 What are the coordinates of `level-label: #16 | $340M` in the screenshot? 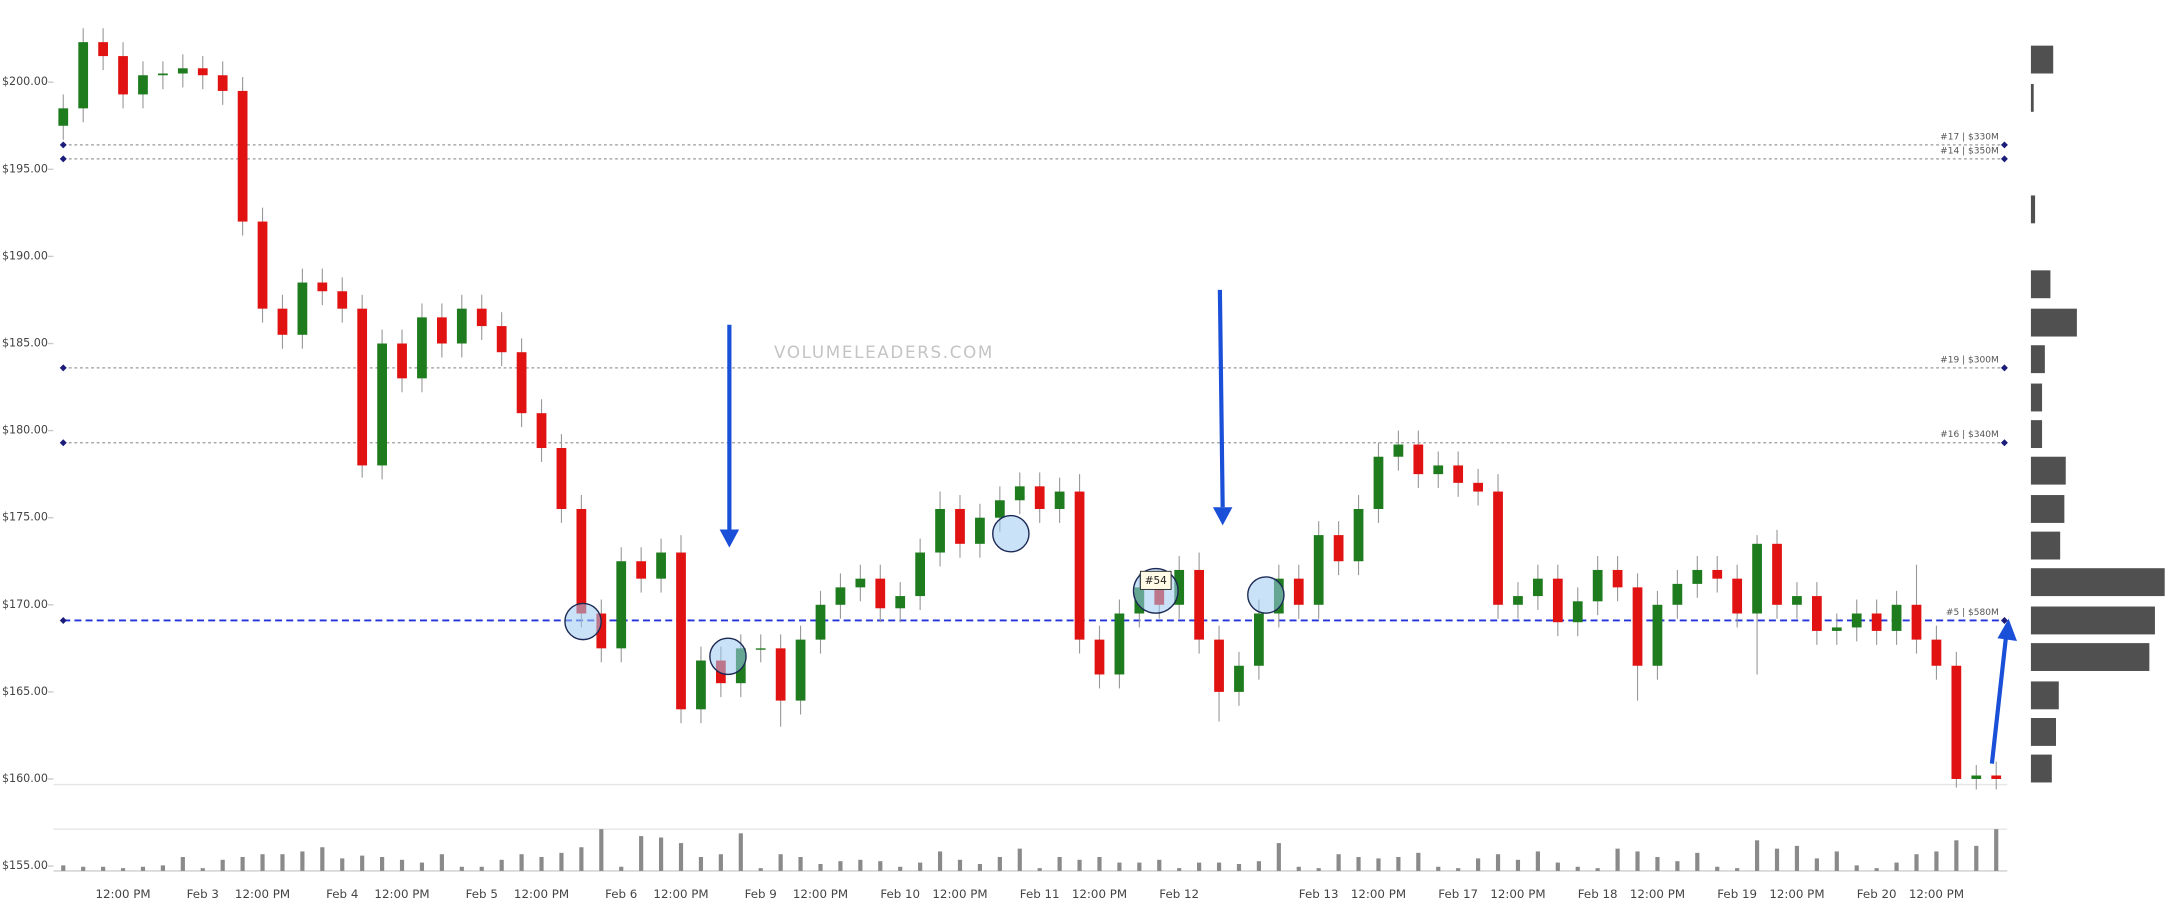 It's located at (1969, 435).